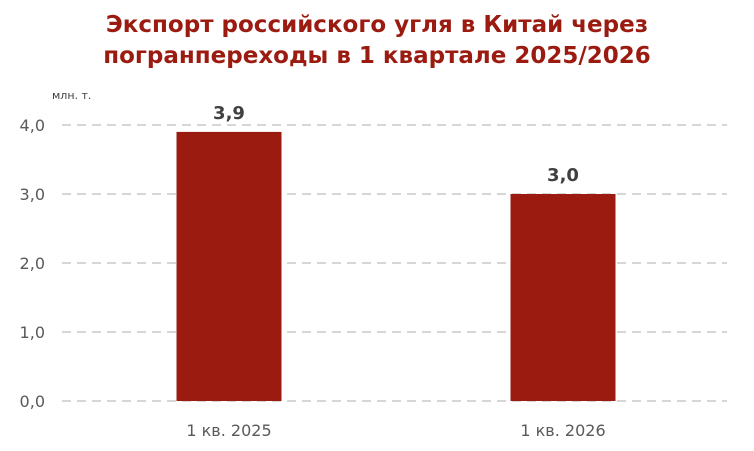 The height and width of the screenshot is (451, 754). Describe the element at coordinates (32, 194) in the screenshot. I see `y-tick-label: 3,0` at that location.